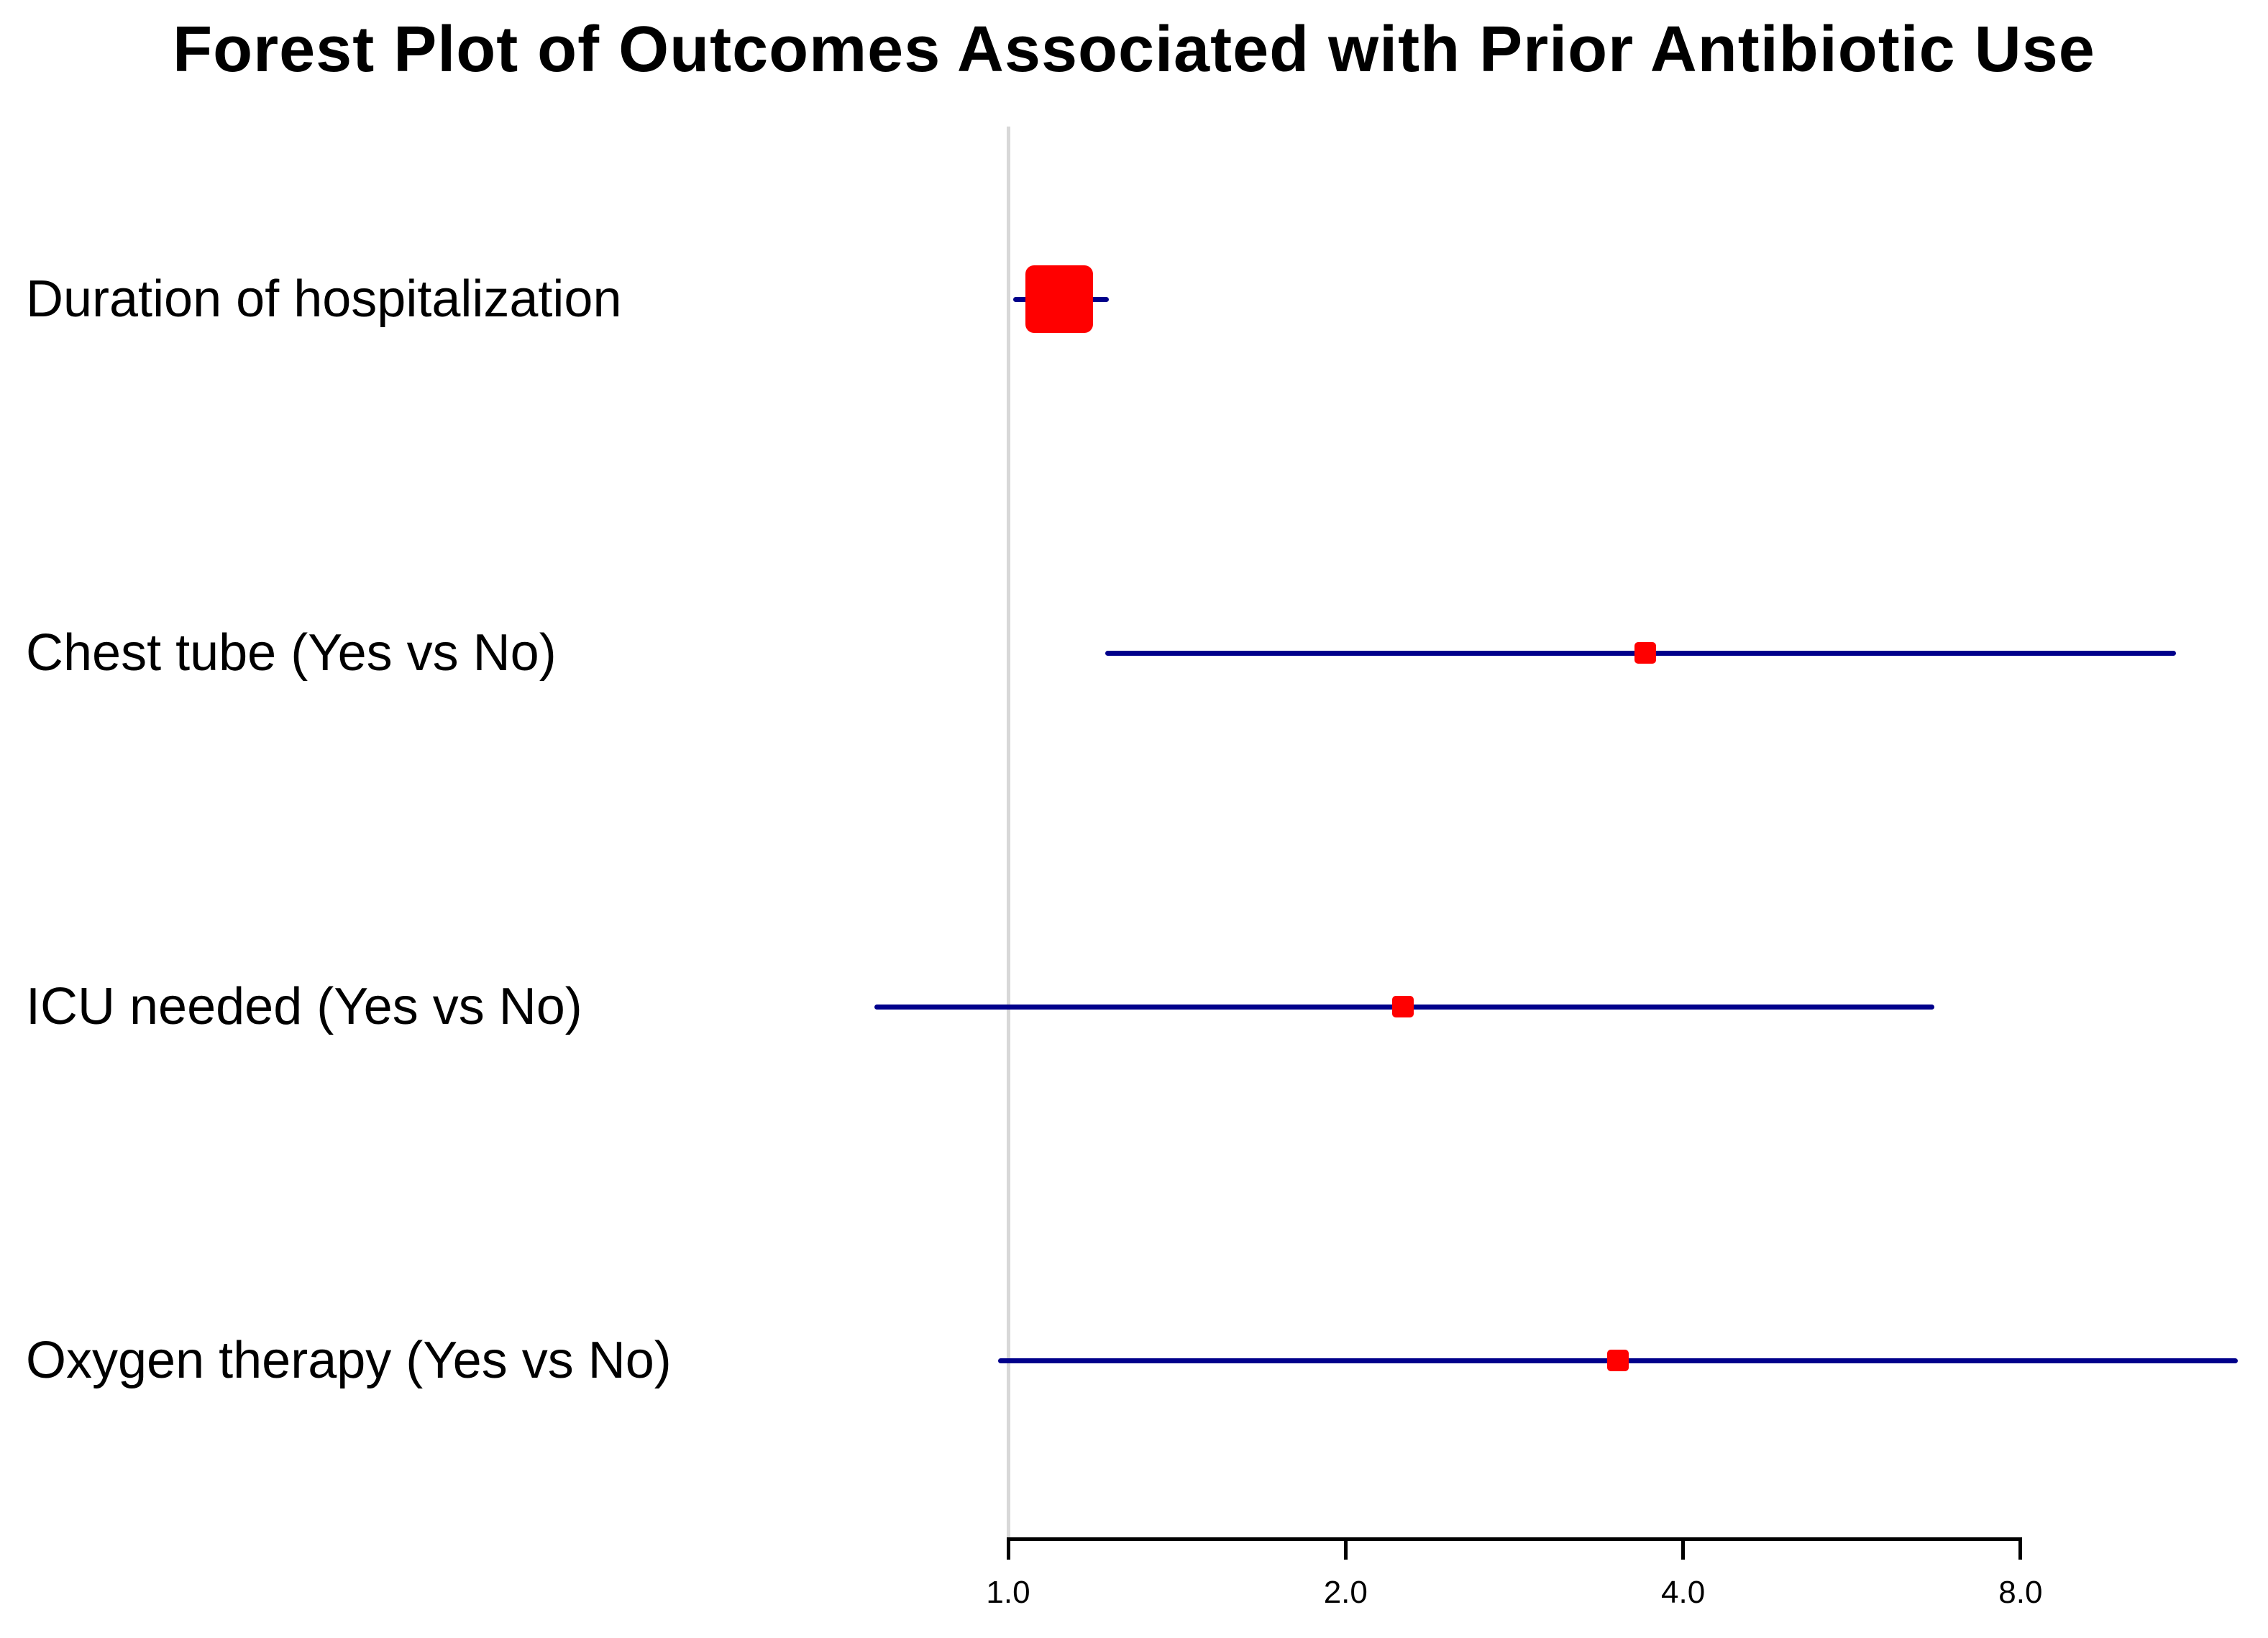 This screenshot has width=2268, height=1638. Describe the element at coordinates (291, 653) in the screenshot. I see `row-label: Chest tube (Yes vs No)` at that location.